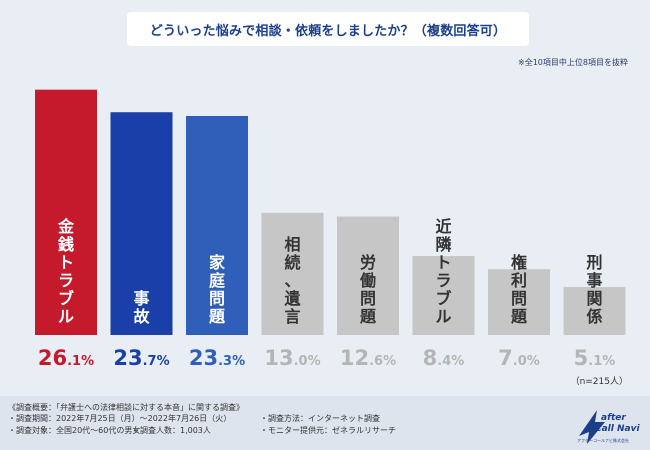 This screenshot has width=650, height=450. I want to click on survey-provider: ・モニター提供元：ゼネラルリサーチ, so click(328, 430).